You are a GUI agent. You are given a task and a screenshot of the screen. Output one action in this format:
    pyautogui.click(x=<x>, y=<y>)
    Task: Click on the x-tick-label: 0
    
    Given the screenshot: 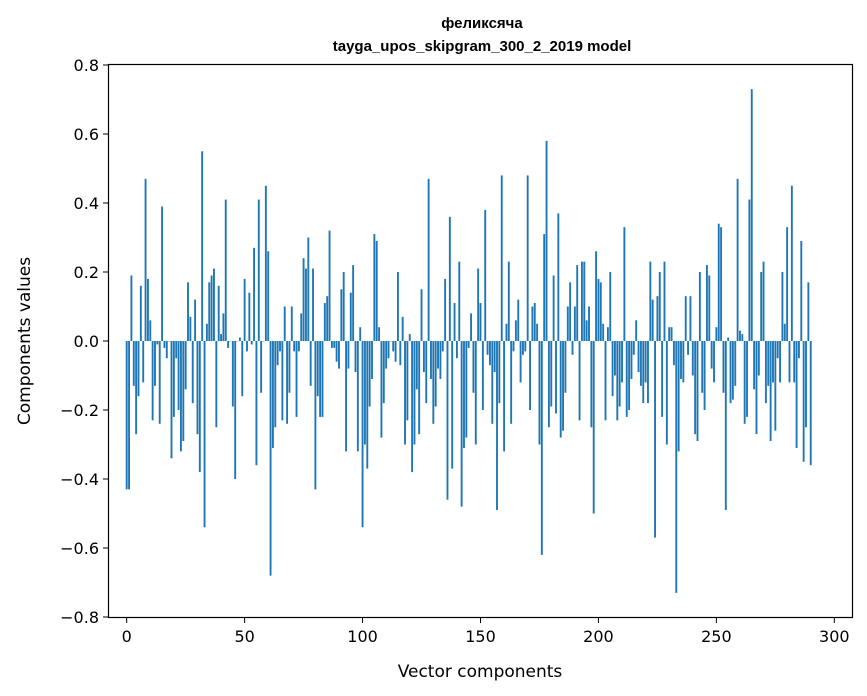 What is the action you would take?
    pyautogui.click(x=127, y=636)
    